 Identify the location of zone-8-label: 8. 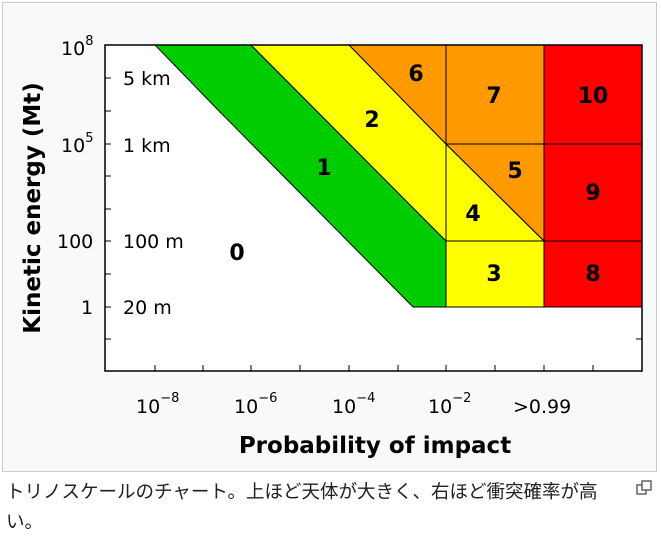
(592, 274).